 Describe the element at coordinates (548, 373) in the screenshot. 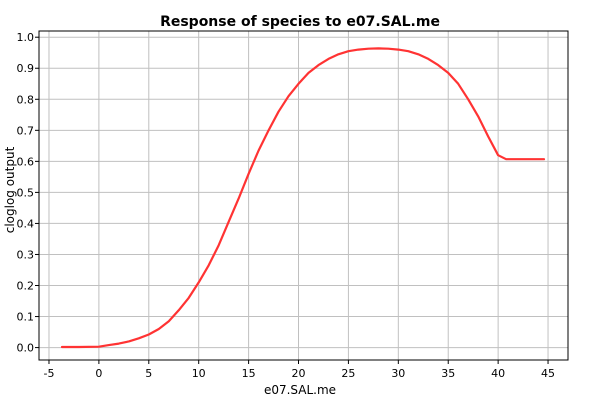

I see `x-tick-label: 45` at that location.